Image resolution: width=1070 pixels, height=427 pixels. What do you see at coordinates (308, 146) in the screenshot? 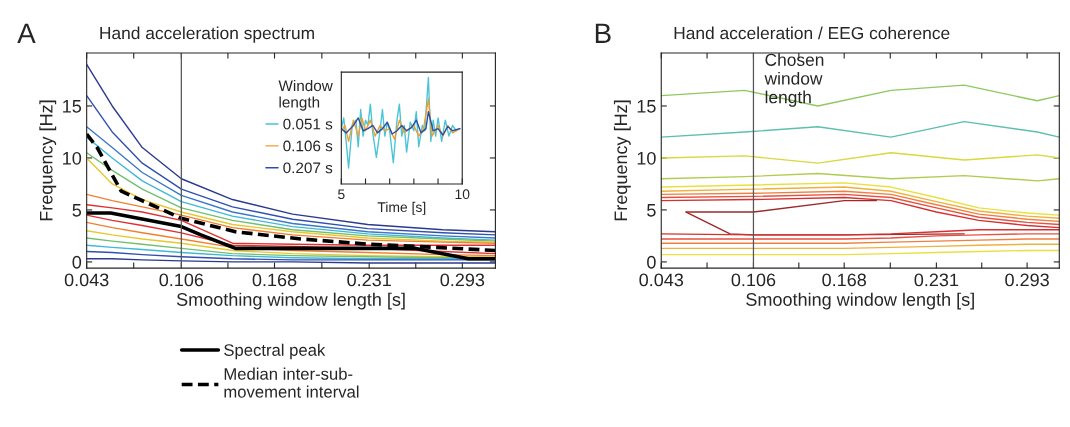
I see `legend-label: 0.106 s` at bounding box center [308, 146].